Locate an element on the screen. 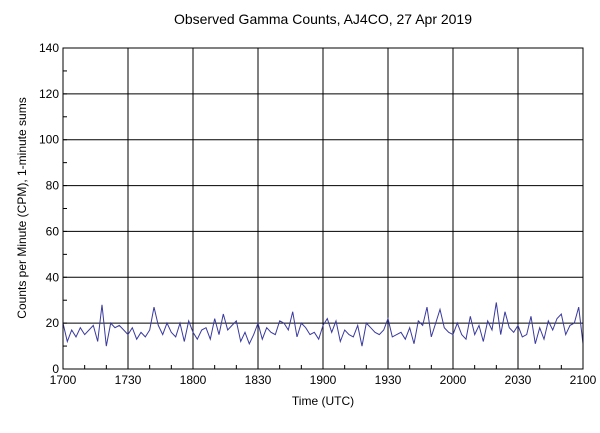  x-tick-label: 1700 is located at coordinates (63, 380).